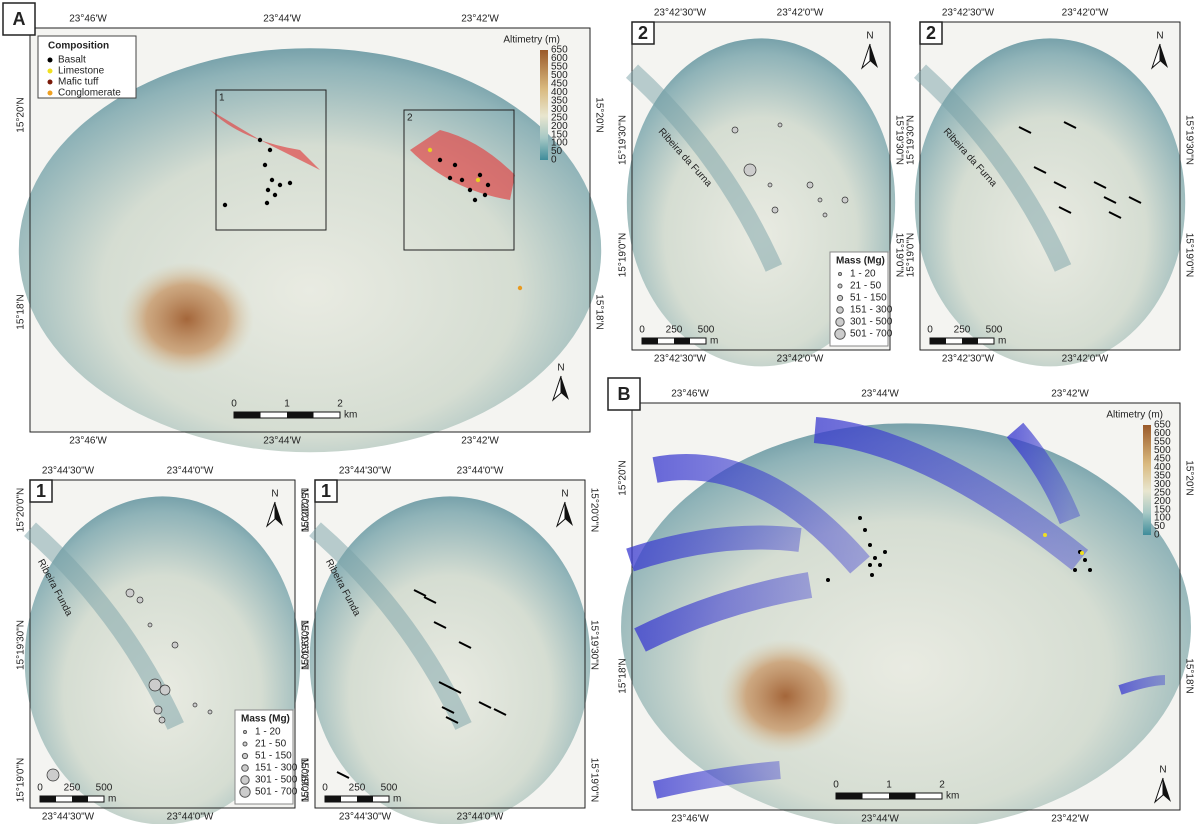 The width and height of the screenshot is (1200, 824). Describe the element at coordinates (559, 100) in the screenshot. I see `altimetry-tick: 350` at that location.